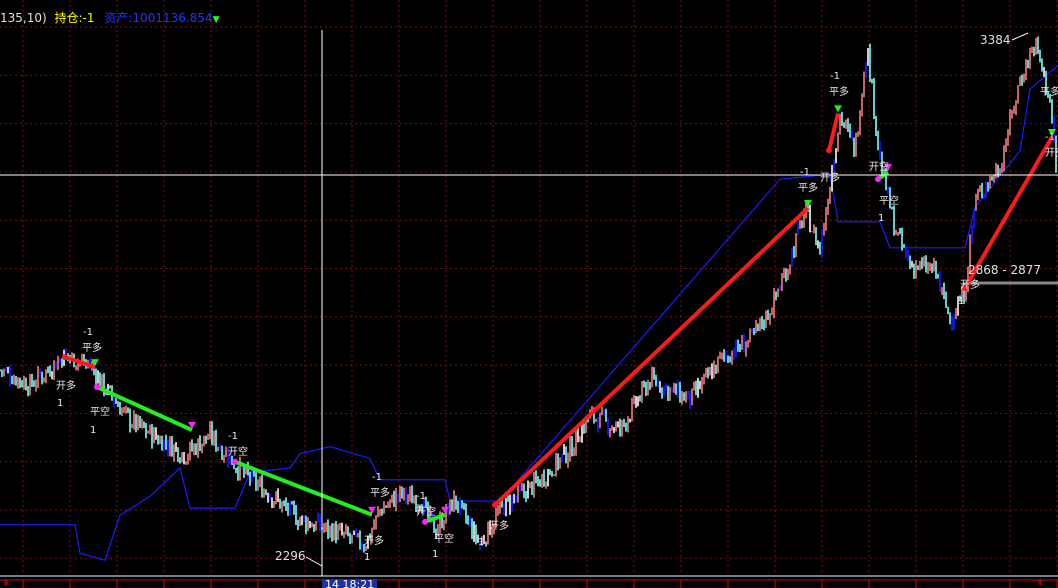 This screenshot has width=1058, height=588. Describe the element at coordinates (1005, 270) in the screenshot. I see `range-price-label: 2868 - 2877` at that location.